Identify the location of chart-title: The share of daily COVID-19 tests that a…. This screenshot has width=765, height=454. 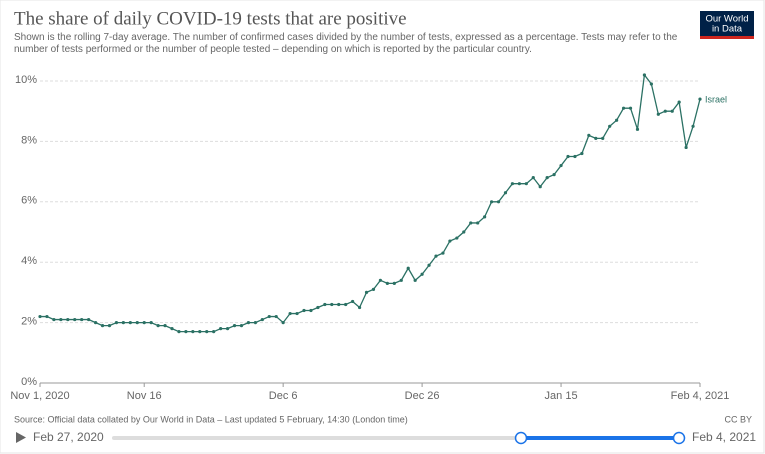
(210, 18).